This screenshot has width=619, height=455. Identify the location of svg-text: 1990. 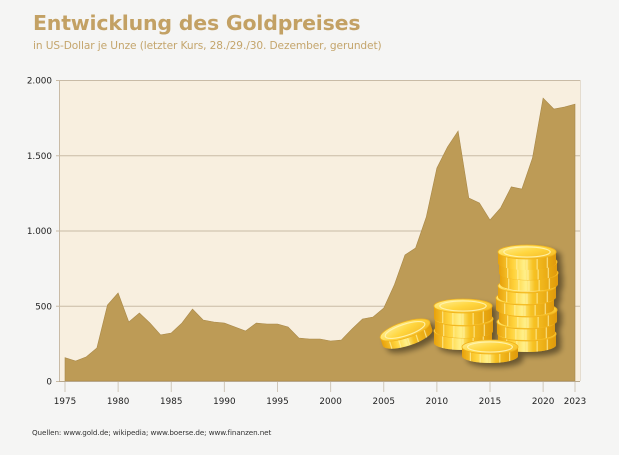
(224, 402).